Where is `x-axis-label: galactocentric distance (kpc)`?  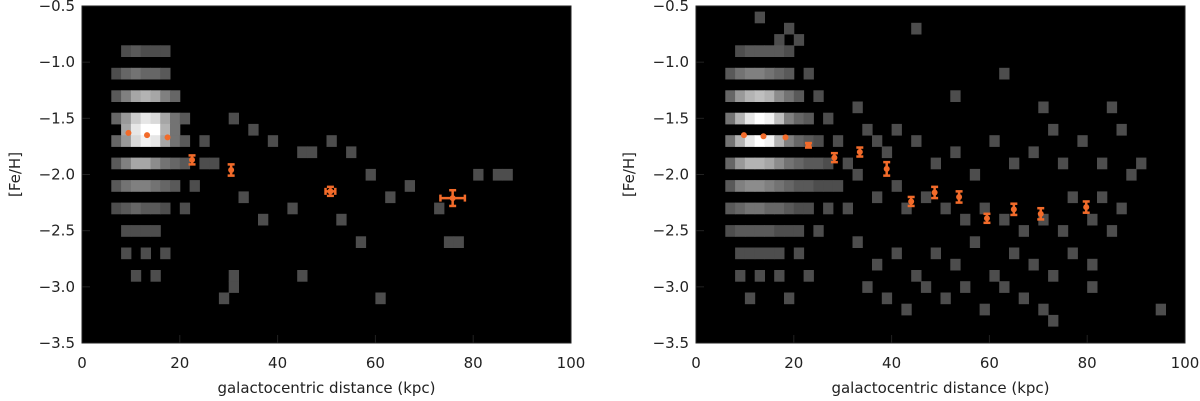
x-axis-label: galactocentric distance (kpc) is located at coordinates (326, 388).